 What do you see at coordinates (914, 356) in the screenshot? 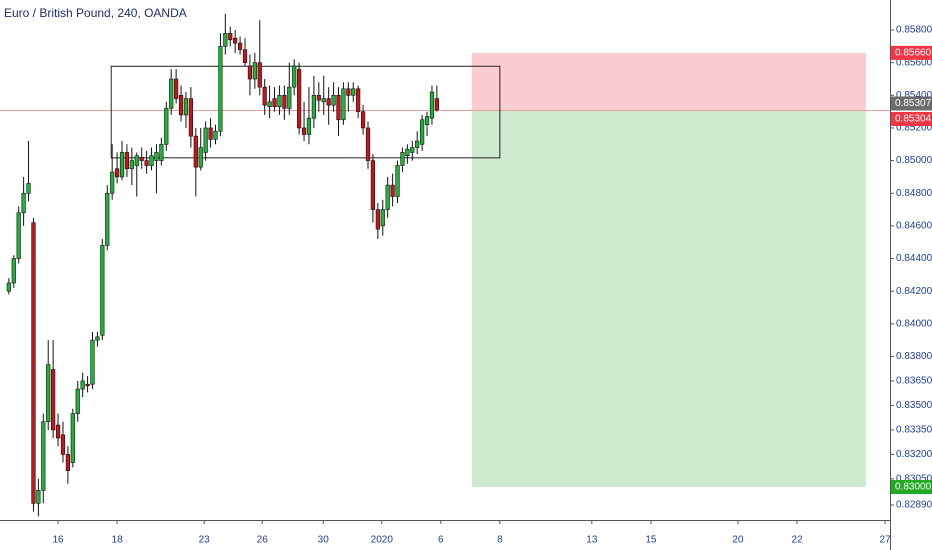
I see `y-tick-label: 0.83800` at bounding box center [914, 356].